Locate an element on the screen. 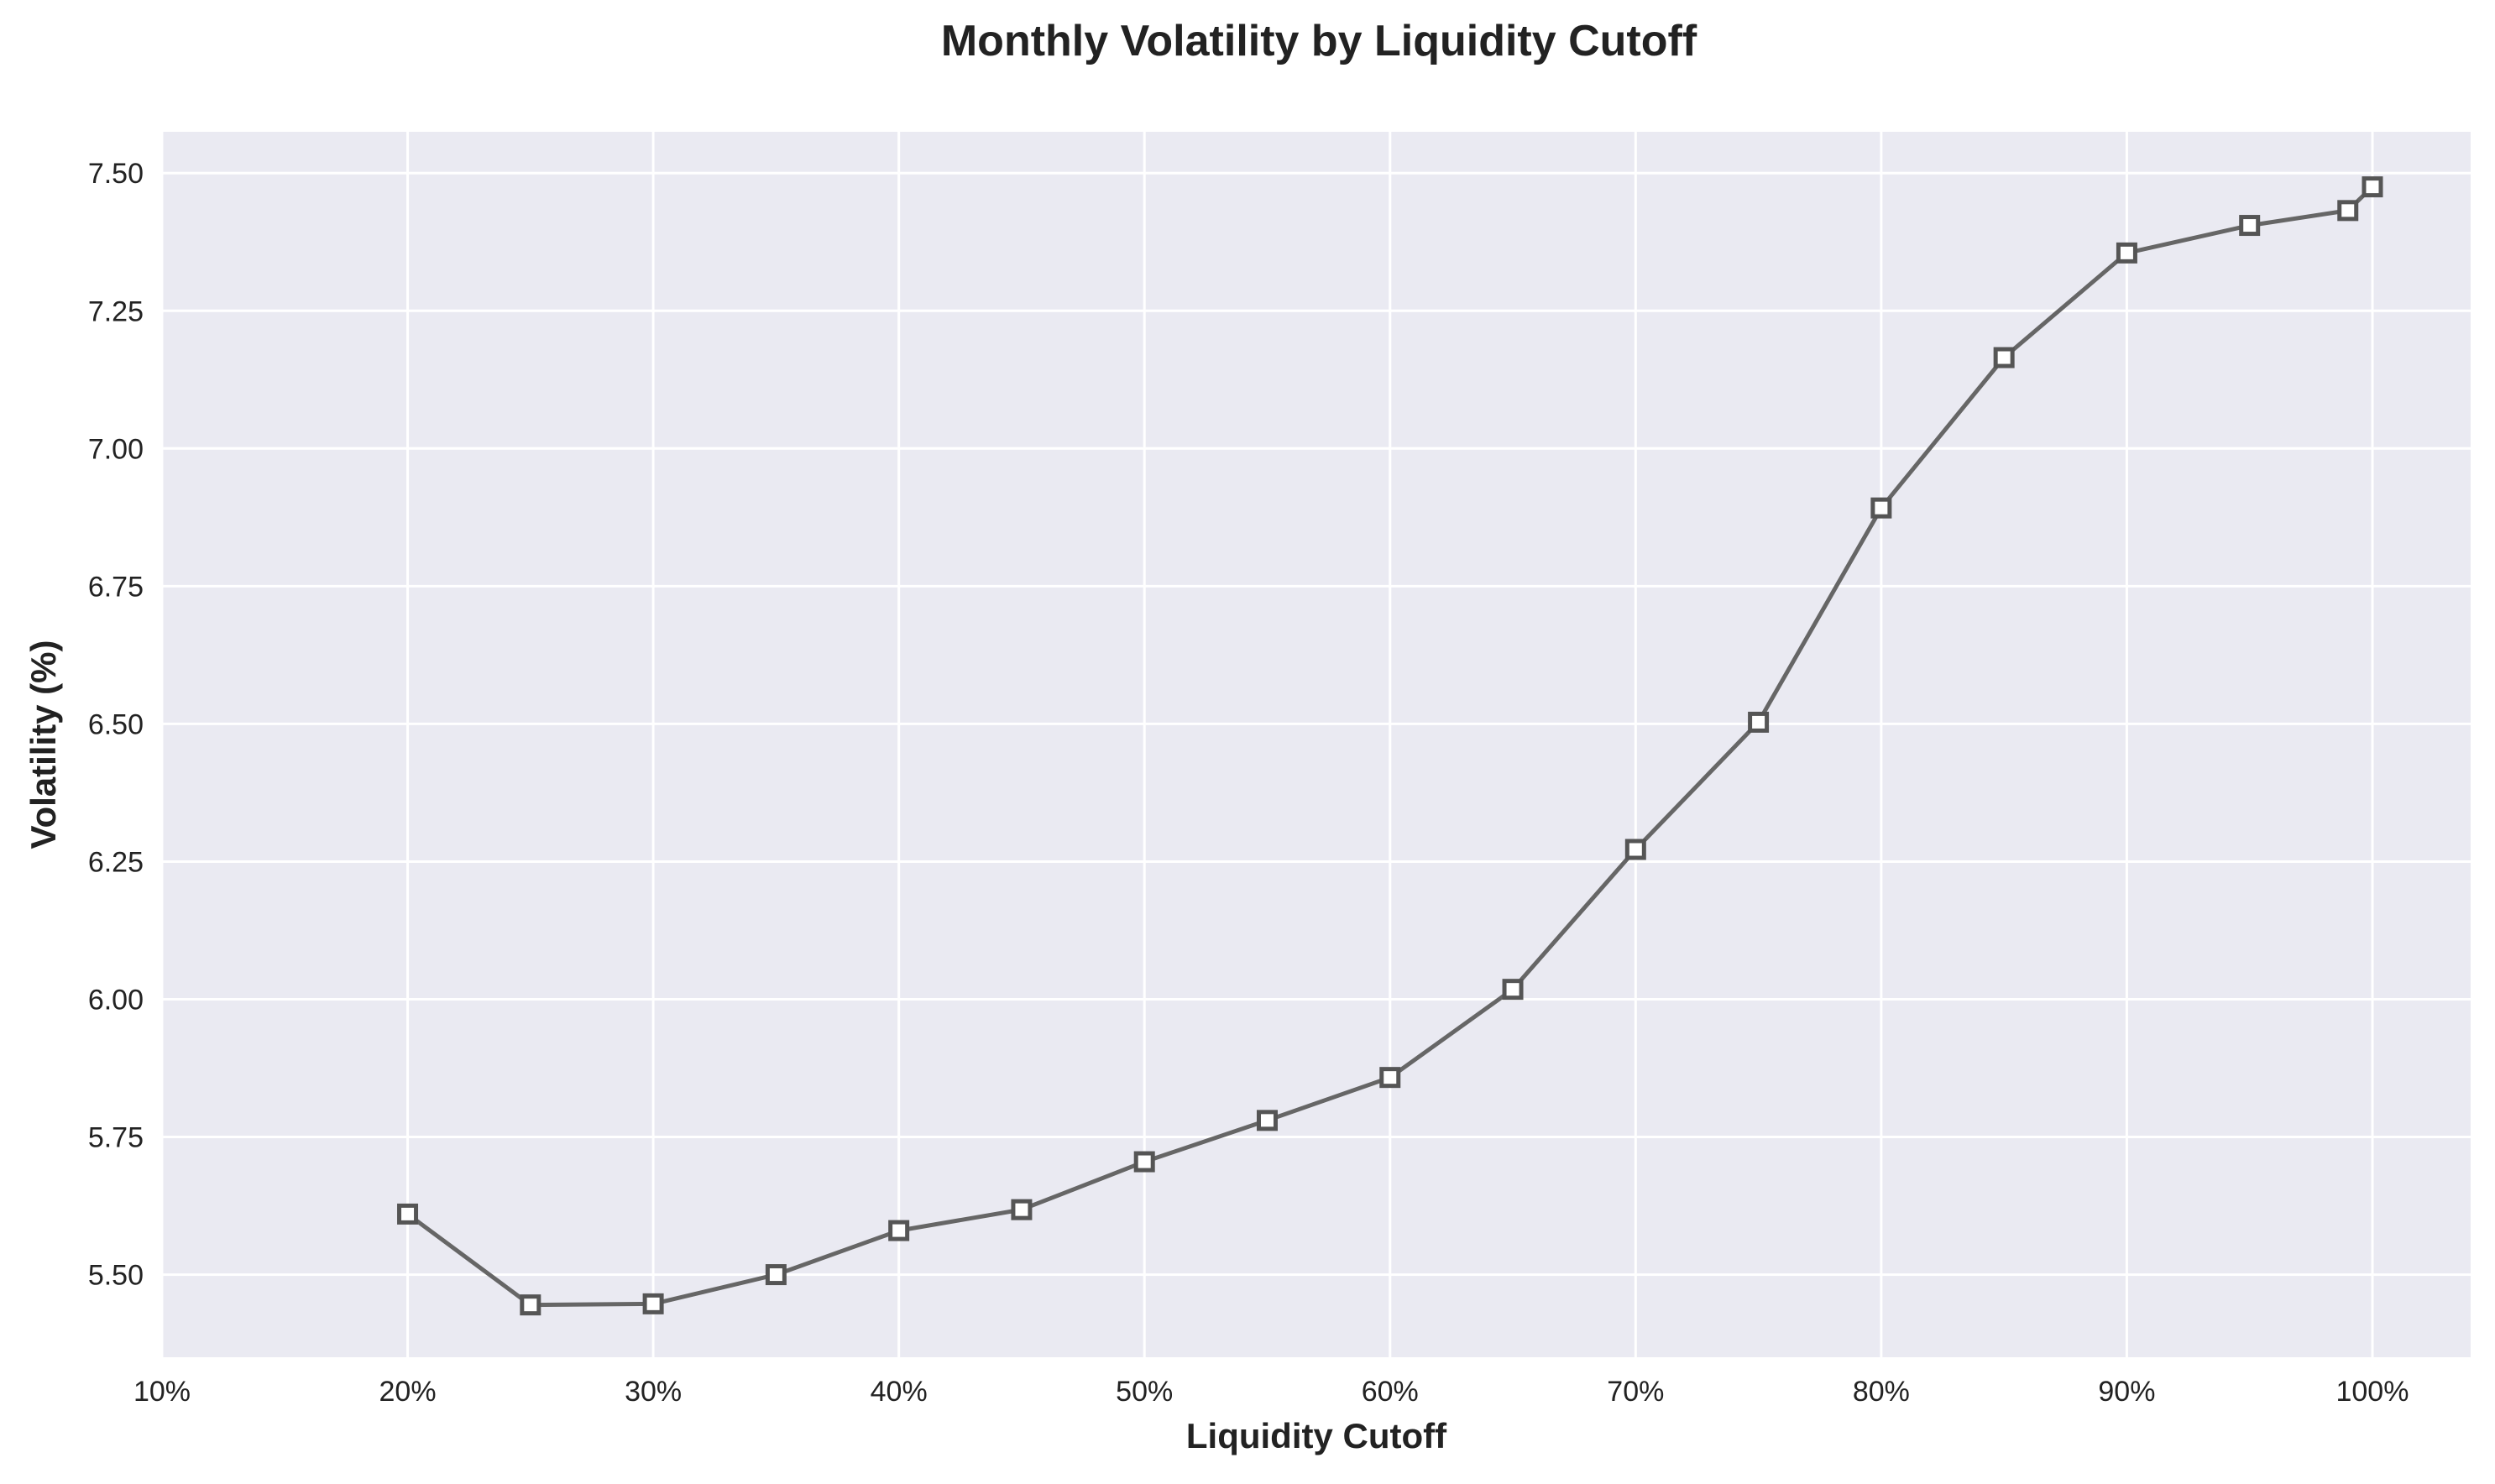 Image resolution: width=2495 pixels, height=1484 pixels. y-axis-label: Volatility (%) is located at coordinates (43, 744).